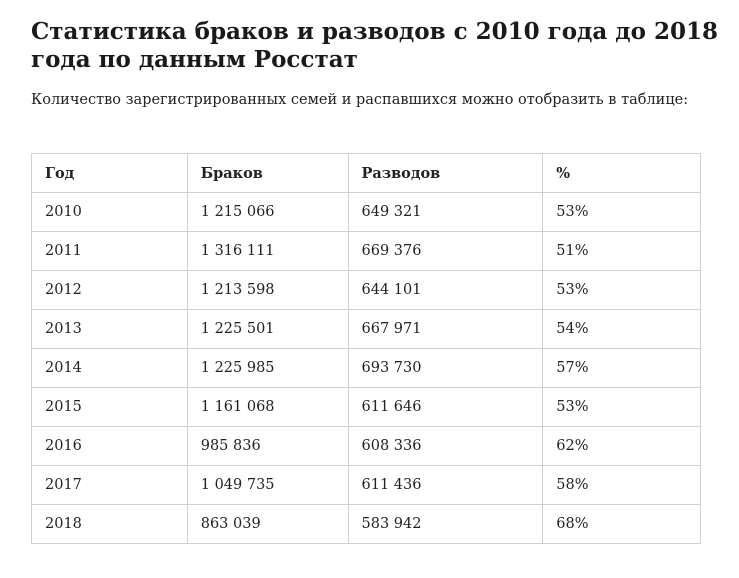 The height and width of the screenshot is (578, 739). What do you see at coordinates (445, 485) in the screenshot?
I see `table-cell: 611 436` at bounding box center [445, 485].